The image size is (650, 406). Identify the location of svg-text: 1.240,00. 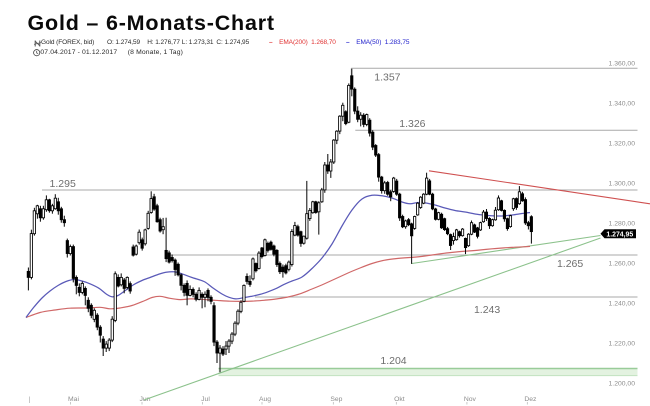
(622, 303).